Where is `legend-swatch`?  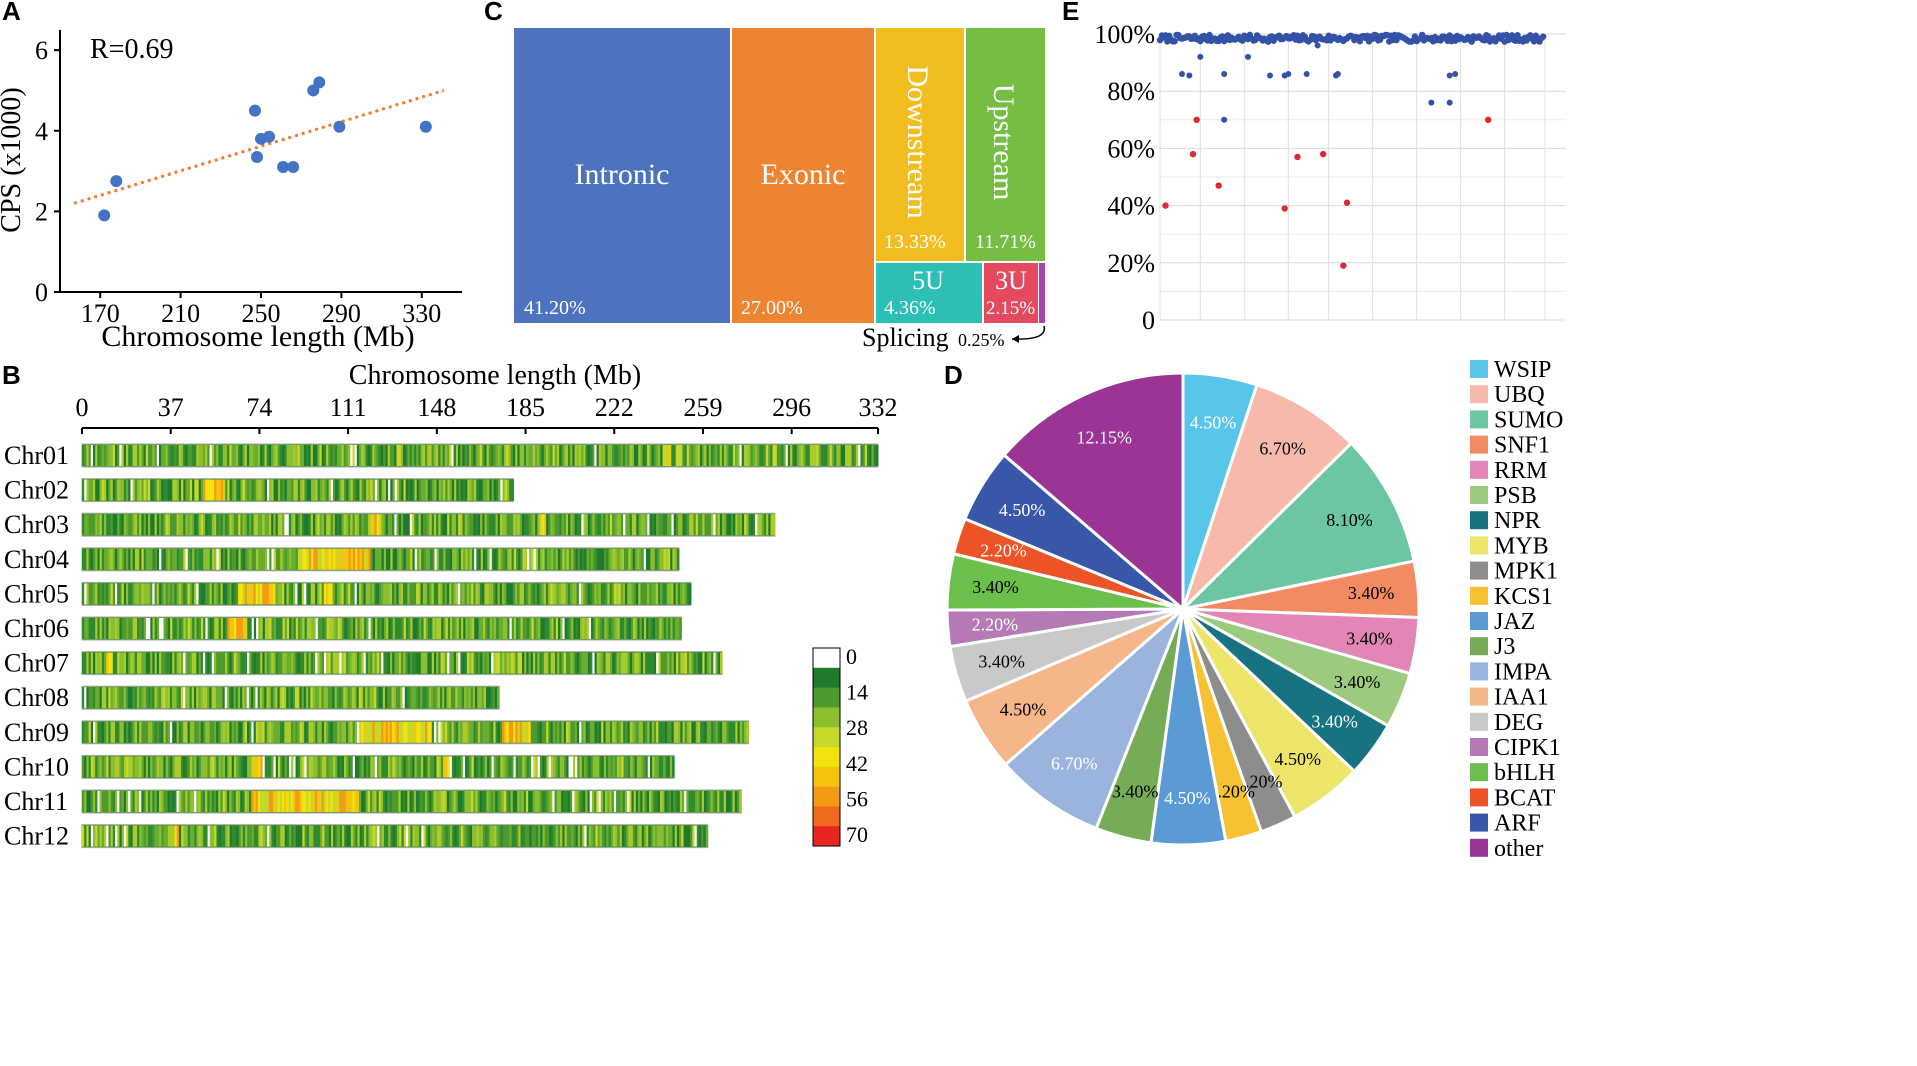 legend-swatch is located at coordinates (826, 697).